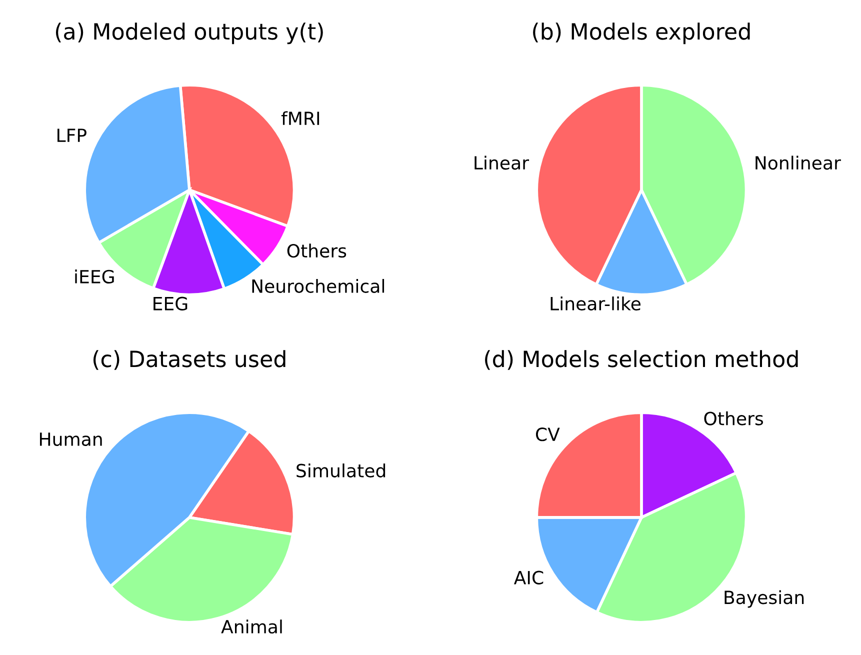  Describe the element at coordinates (171, 303) in the screenshot. I see `slice-label: EEG` at that location.